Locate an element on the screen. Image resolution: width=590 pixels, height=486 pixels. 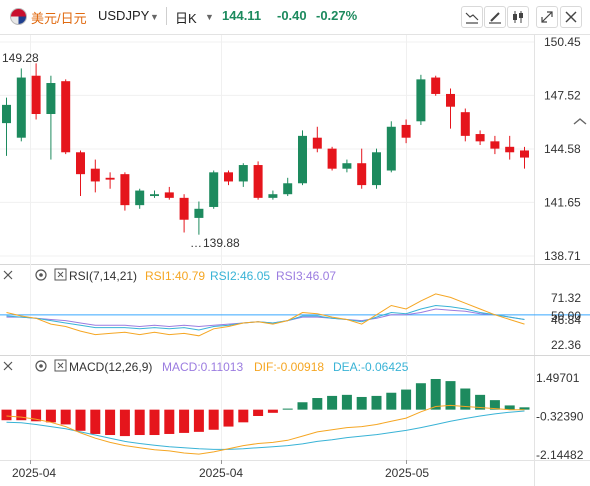
price-tick-label: 138.71 is located at coordinates (562, 256).